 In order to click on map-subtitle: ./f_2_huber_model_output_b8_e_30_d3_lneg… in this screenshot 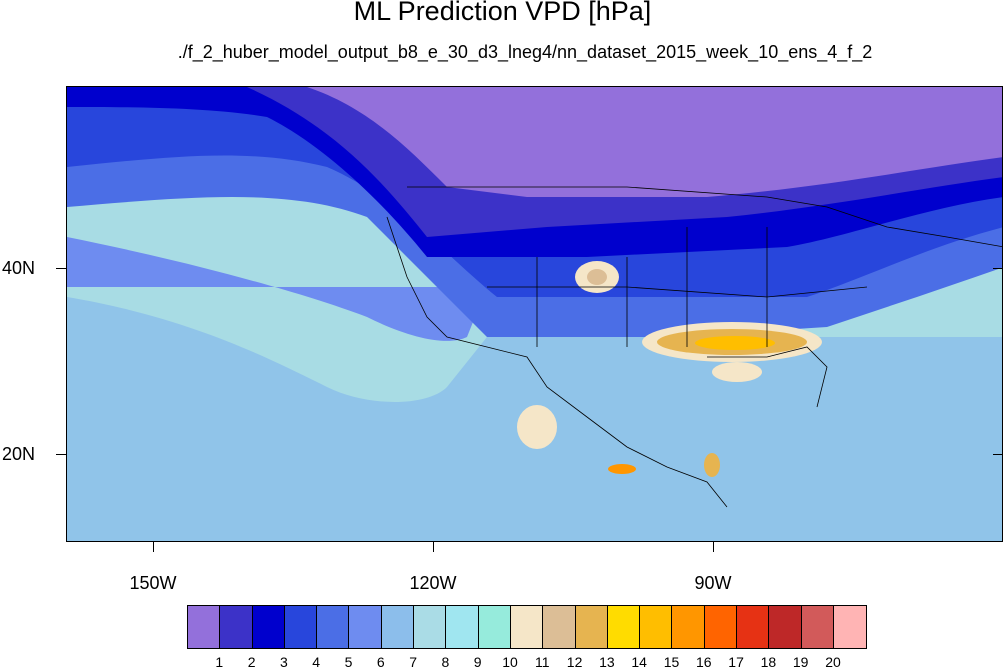, I will do `click(525, 52)`.